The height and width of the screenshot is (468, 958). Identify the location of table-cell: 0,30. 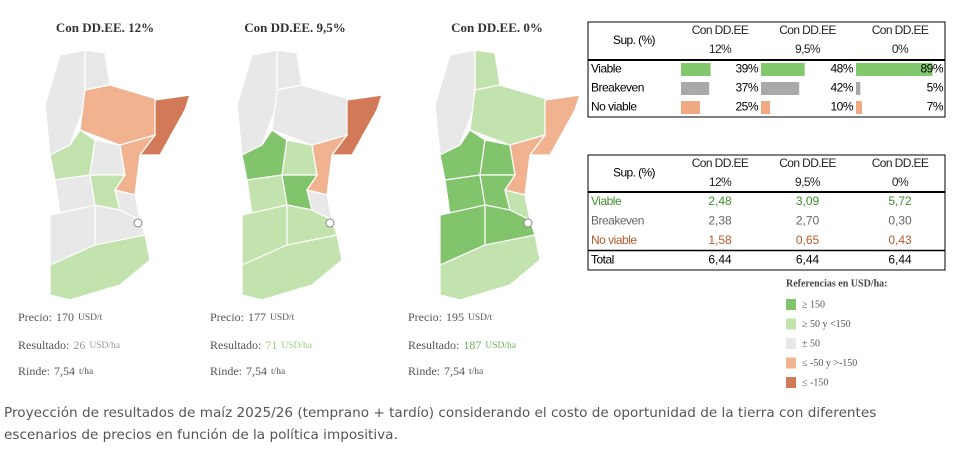
(900, 220).